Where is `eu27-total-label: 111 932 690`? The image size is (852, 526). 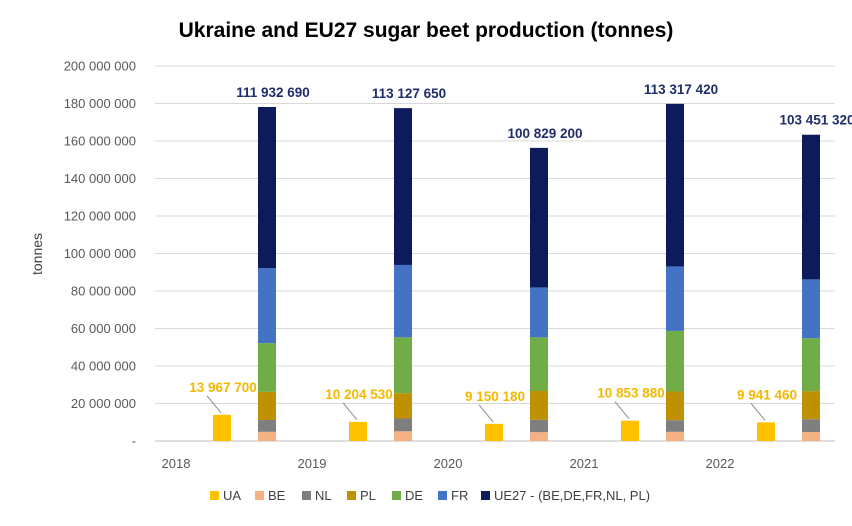
eu27-total-label: 111 932 690 is located at coordinates (273, 92).